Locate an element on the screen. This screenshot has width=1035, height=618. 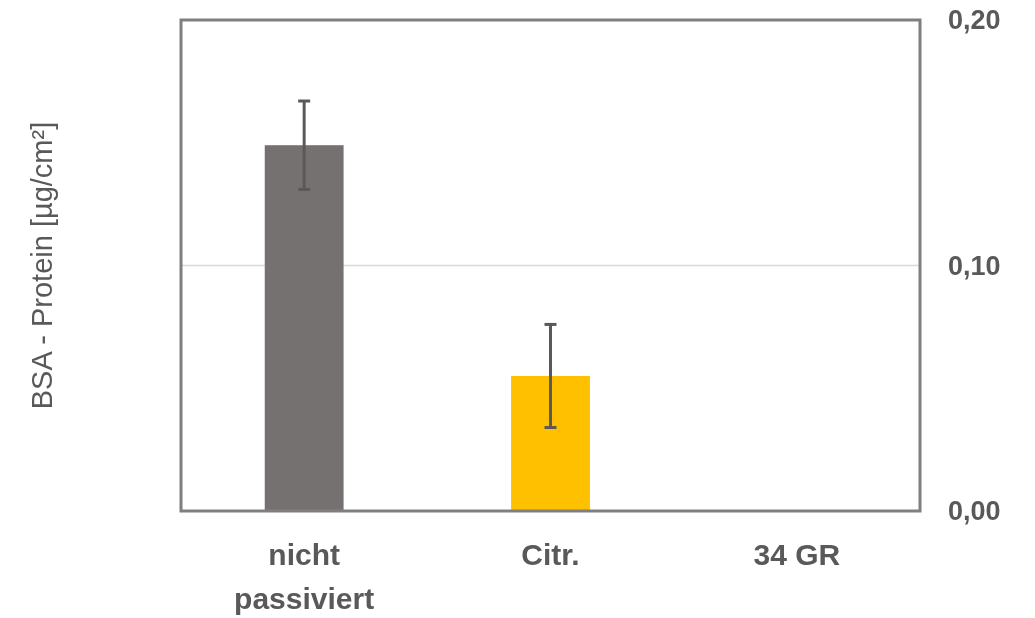
y-tick-label: 0,00 is located at coordinates (974, 511).